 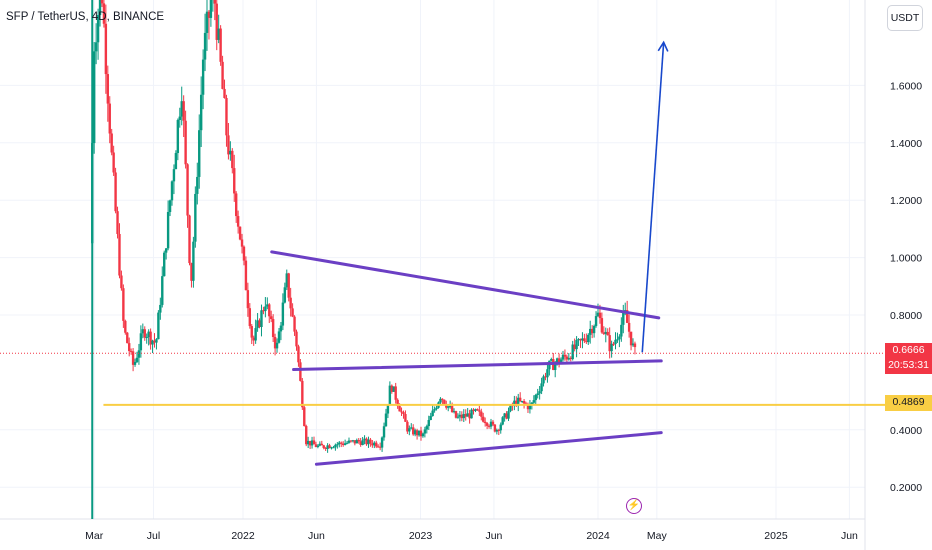 I want to click on projection-arrow-head, so click(x=663, y=46).